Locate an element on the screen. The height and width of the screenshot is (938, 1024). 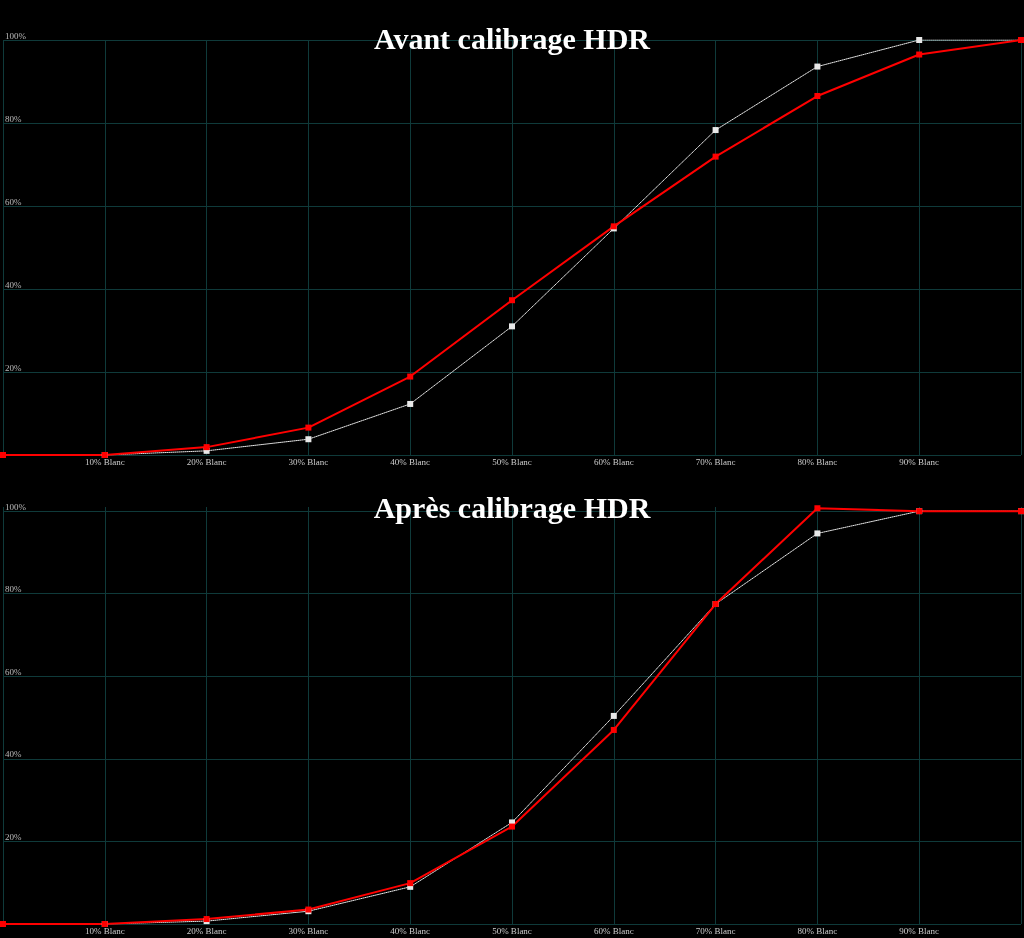
chart-title: Avant calibrage HDR is located at coordinates (512, 38).